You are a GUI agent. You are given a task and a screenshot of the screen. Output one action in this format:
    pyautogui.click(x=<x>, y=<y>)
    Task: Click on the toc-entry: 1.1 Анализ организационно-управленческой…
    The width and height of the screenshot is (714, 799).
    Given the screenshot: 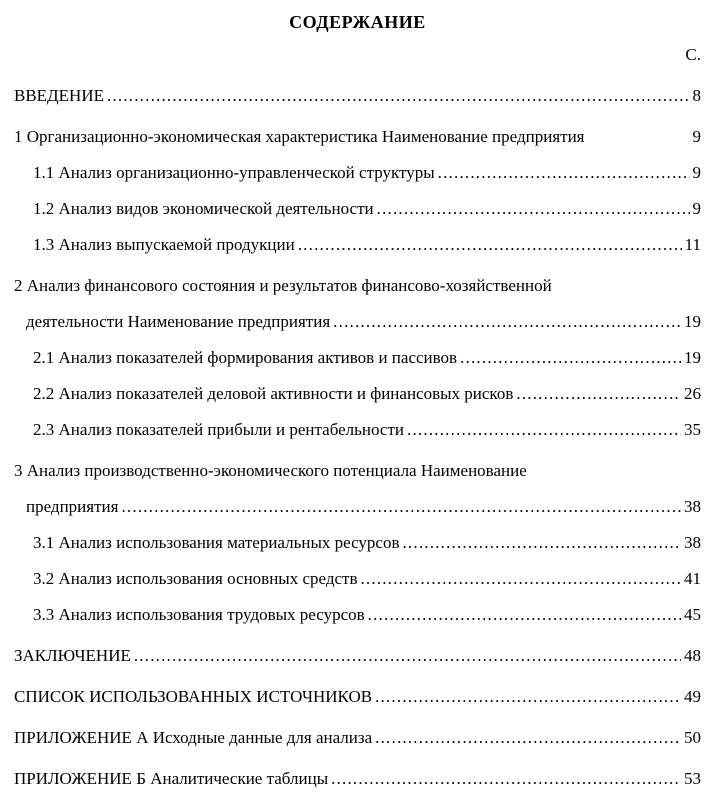 What is the action you would take?
    pyautogui.click(x=357, y=173)
    